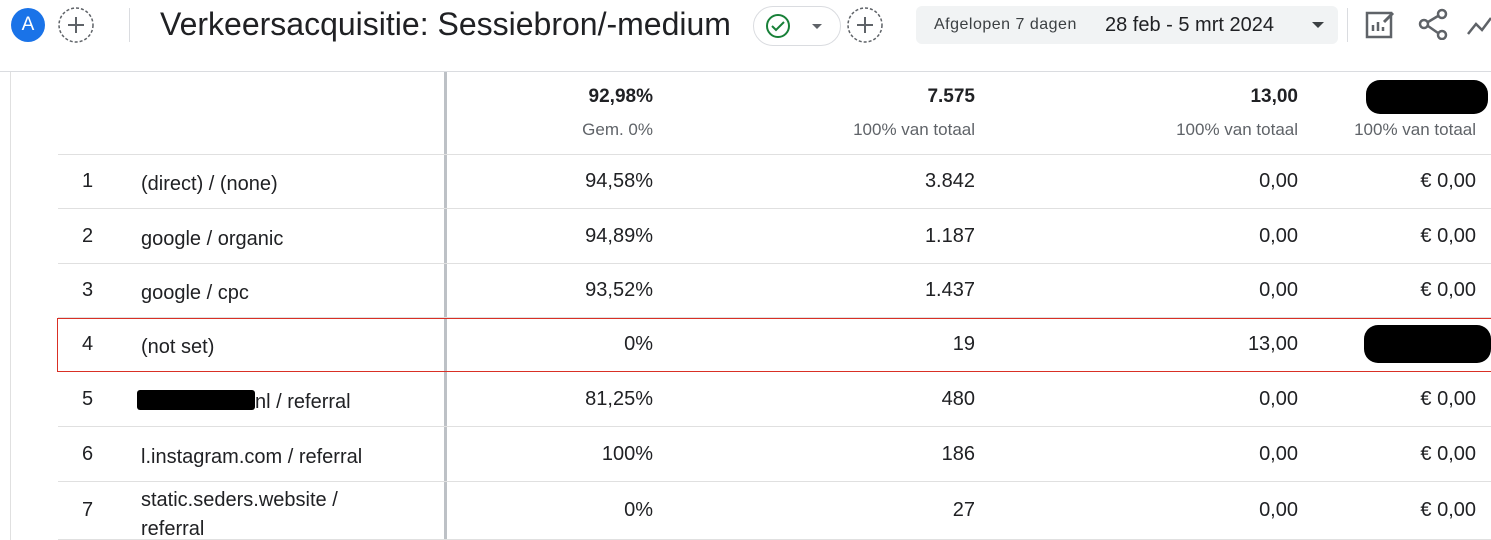 The height and width of the screenshot is (540, 1491). I want to click on row-value: 480, so click(958, 398).